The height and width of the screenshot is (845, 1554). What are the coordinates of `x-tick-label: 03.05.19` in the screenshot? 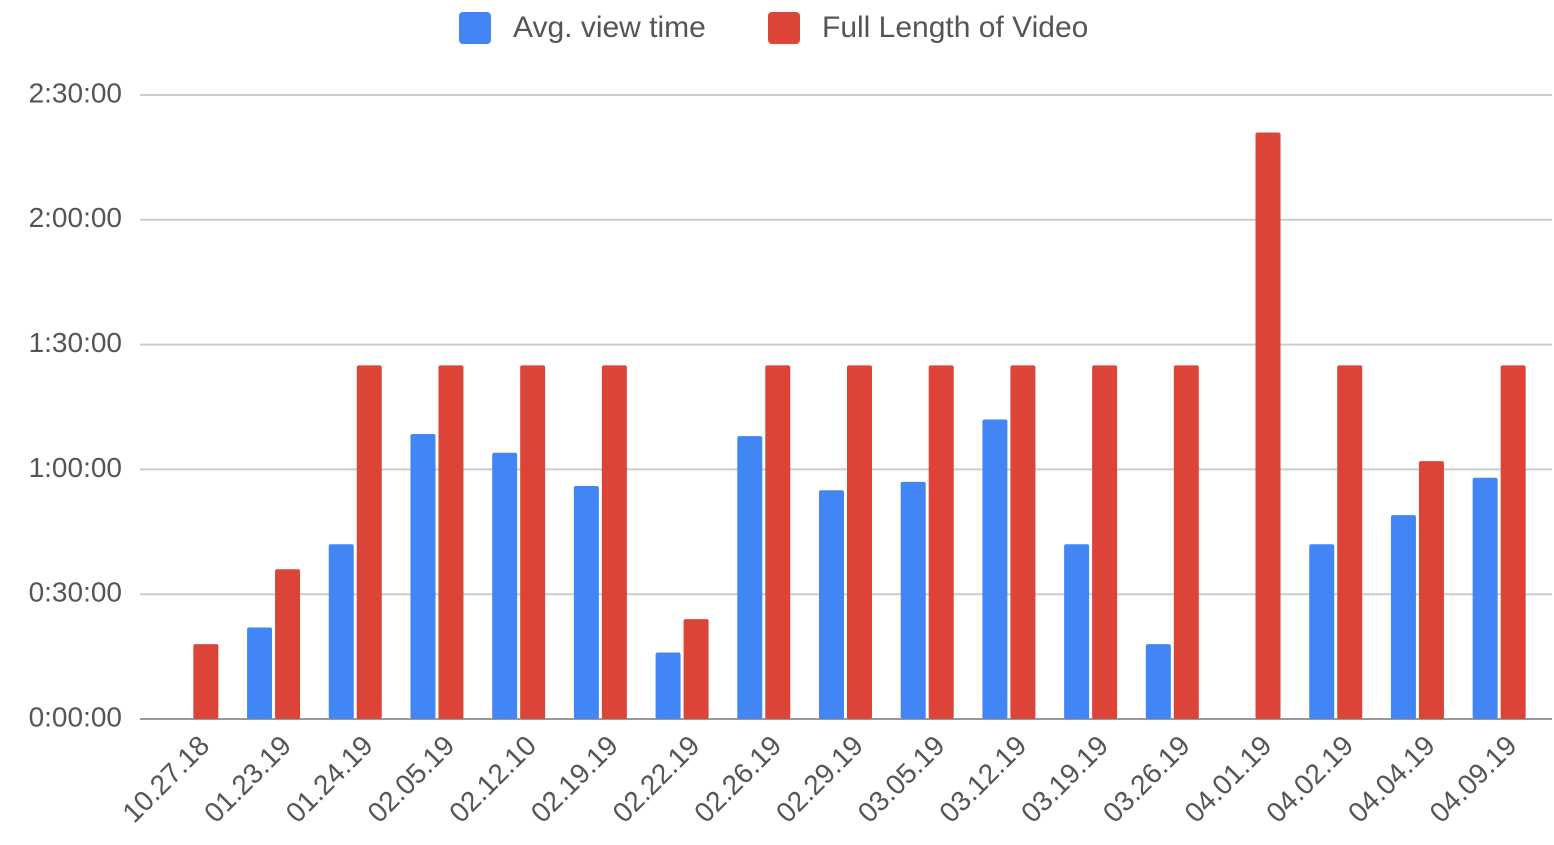 It's located at (901, 779).